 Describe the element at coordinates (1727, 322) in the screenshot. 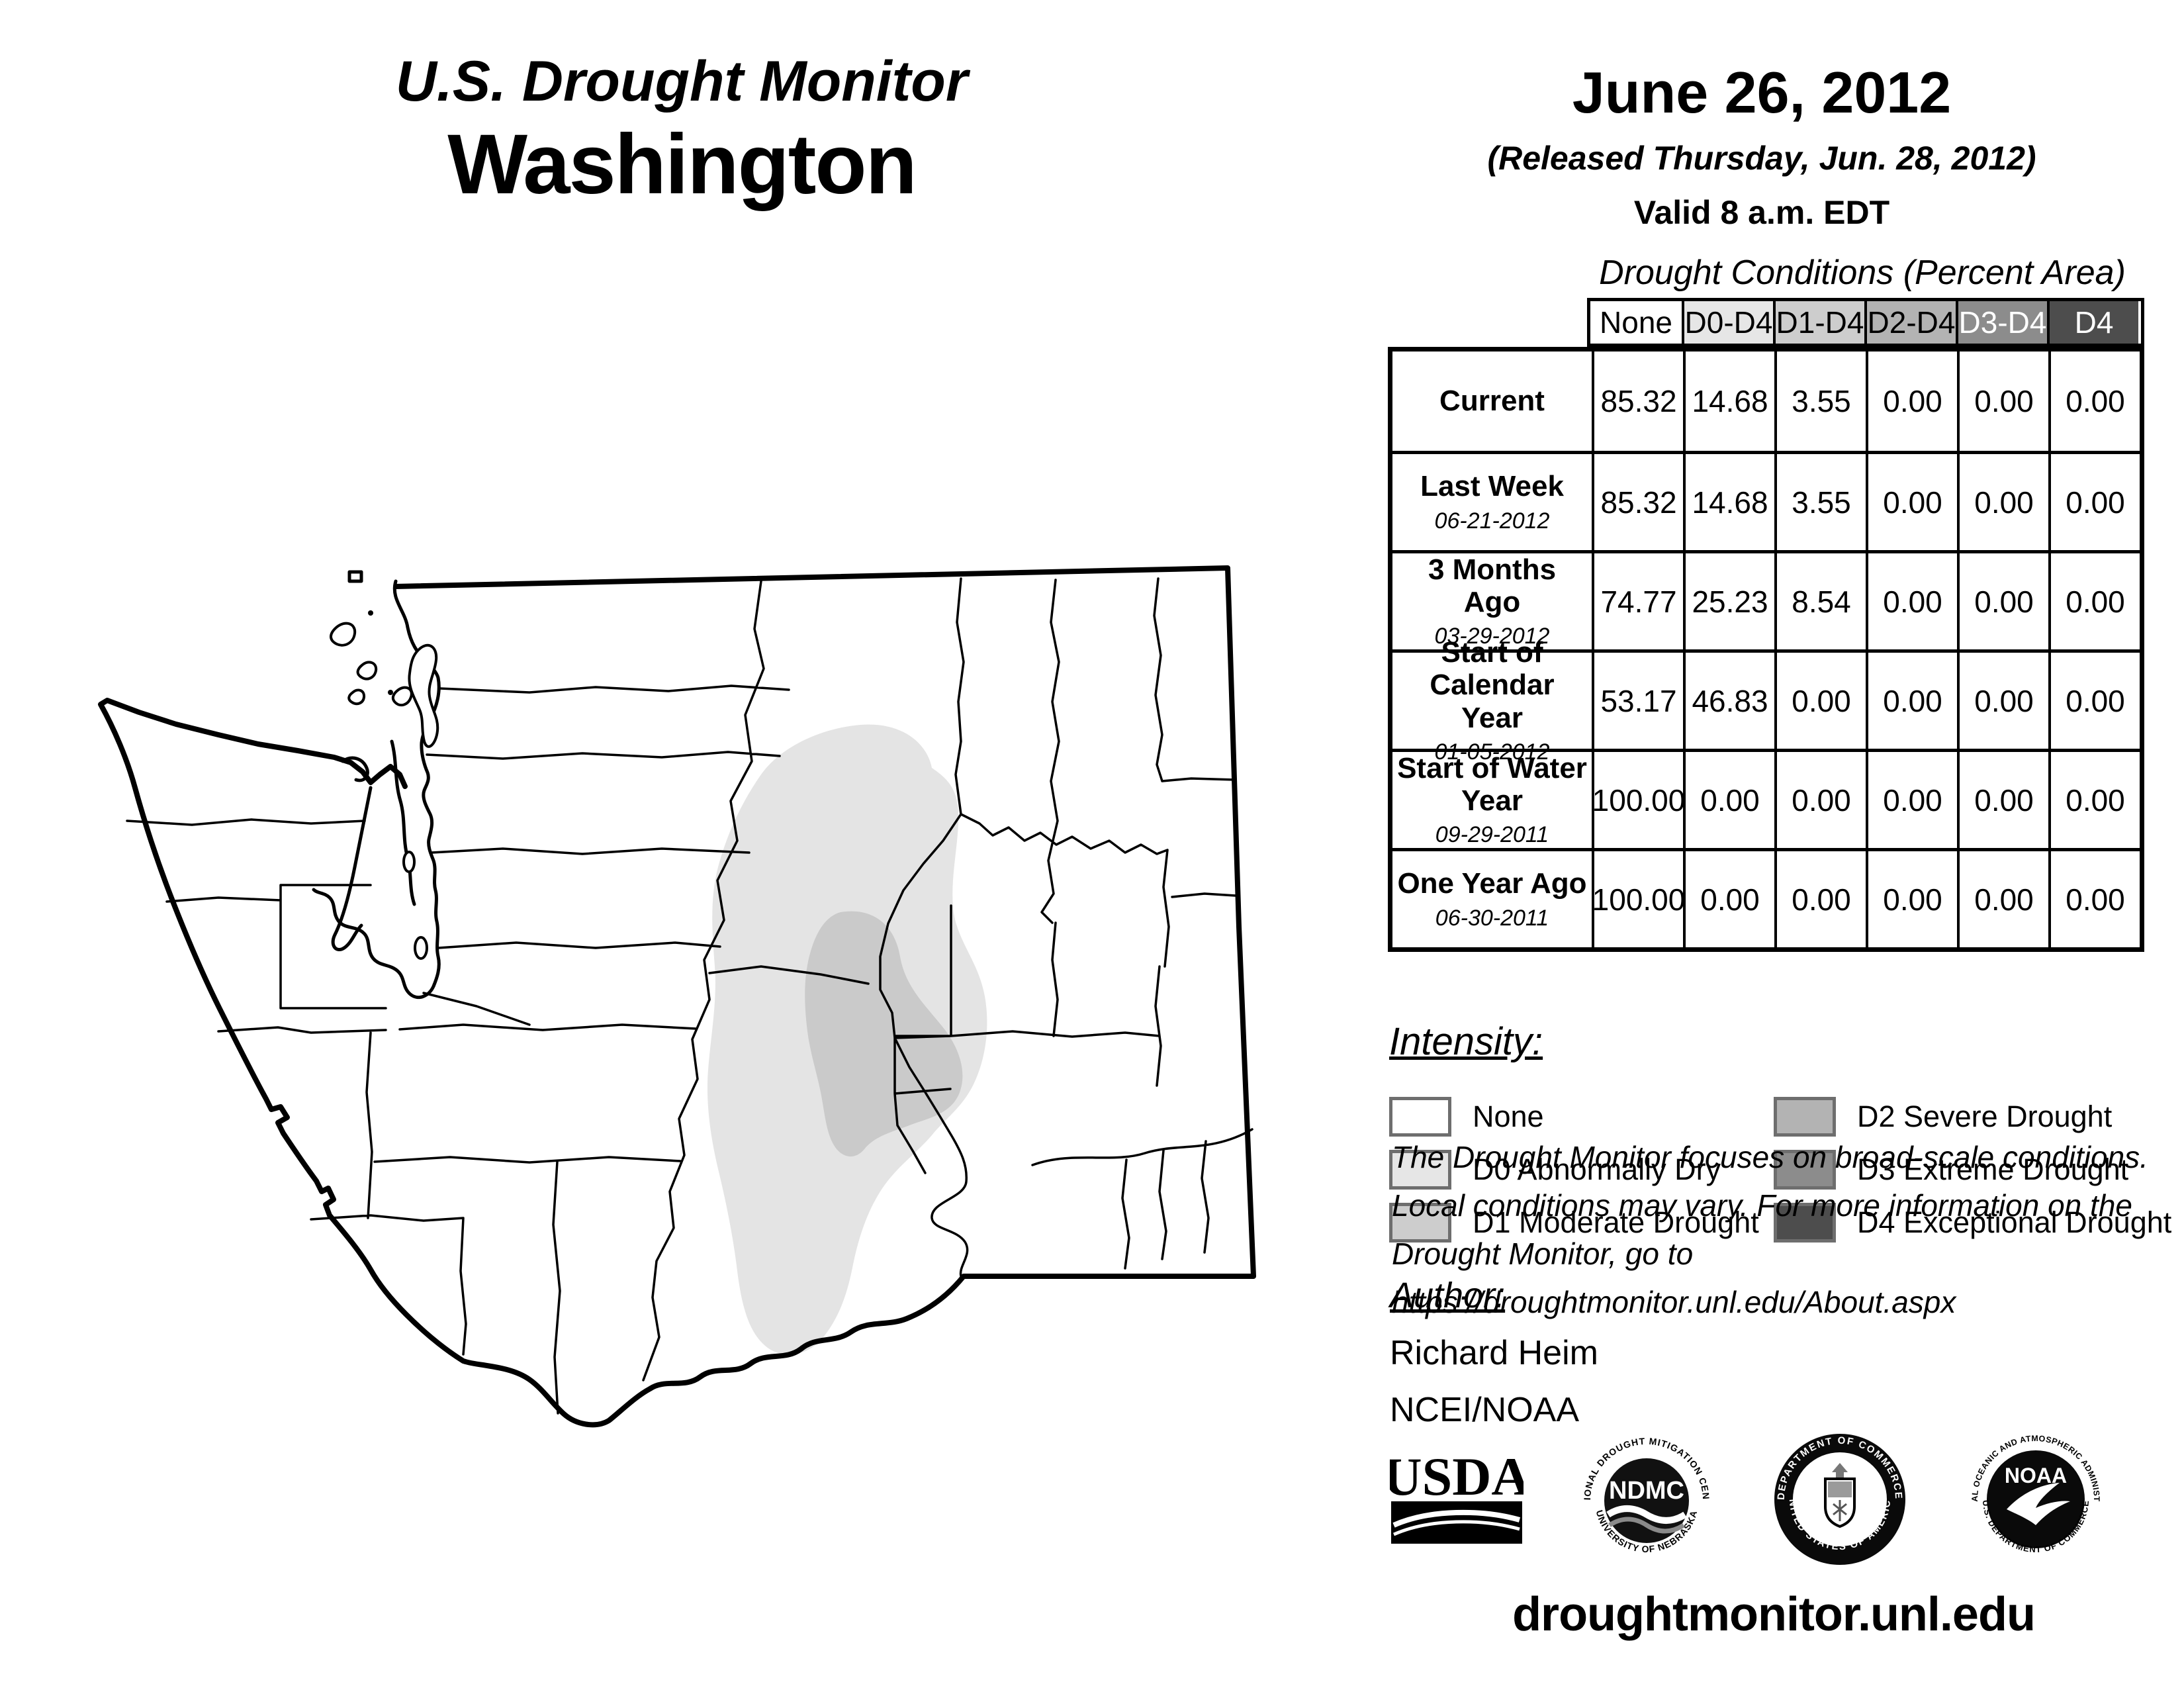

I see `col-header-d0d4: D0-D4` at that location.